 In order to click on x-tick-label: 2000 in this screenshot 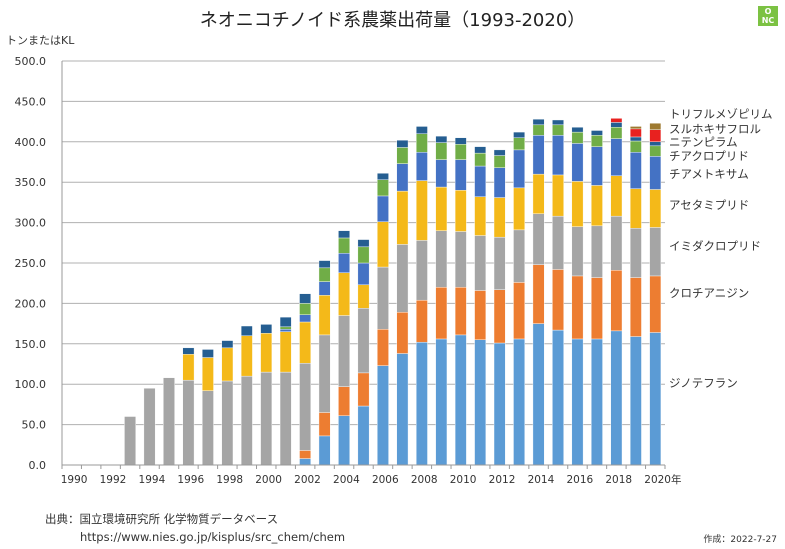, I will do `click(268, 480)`.